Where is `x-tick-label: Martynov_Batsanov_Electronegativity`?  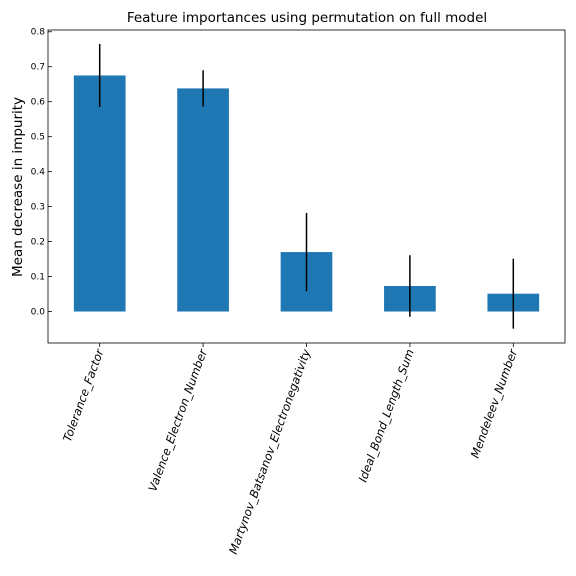 x-tick-label: Martynov_Batsanov_Electronegativity is located at coordinates (269, 451).